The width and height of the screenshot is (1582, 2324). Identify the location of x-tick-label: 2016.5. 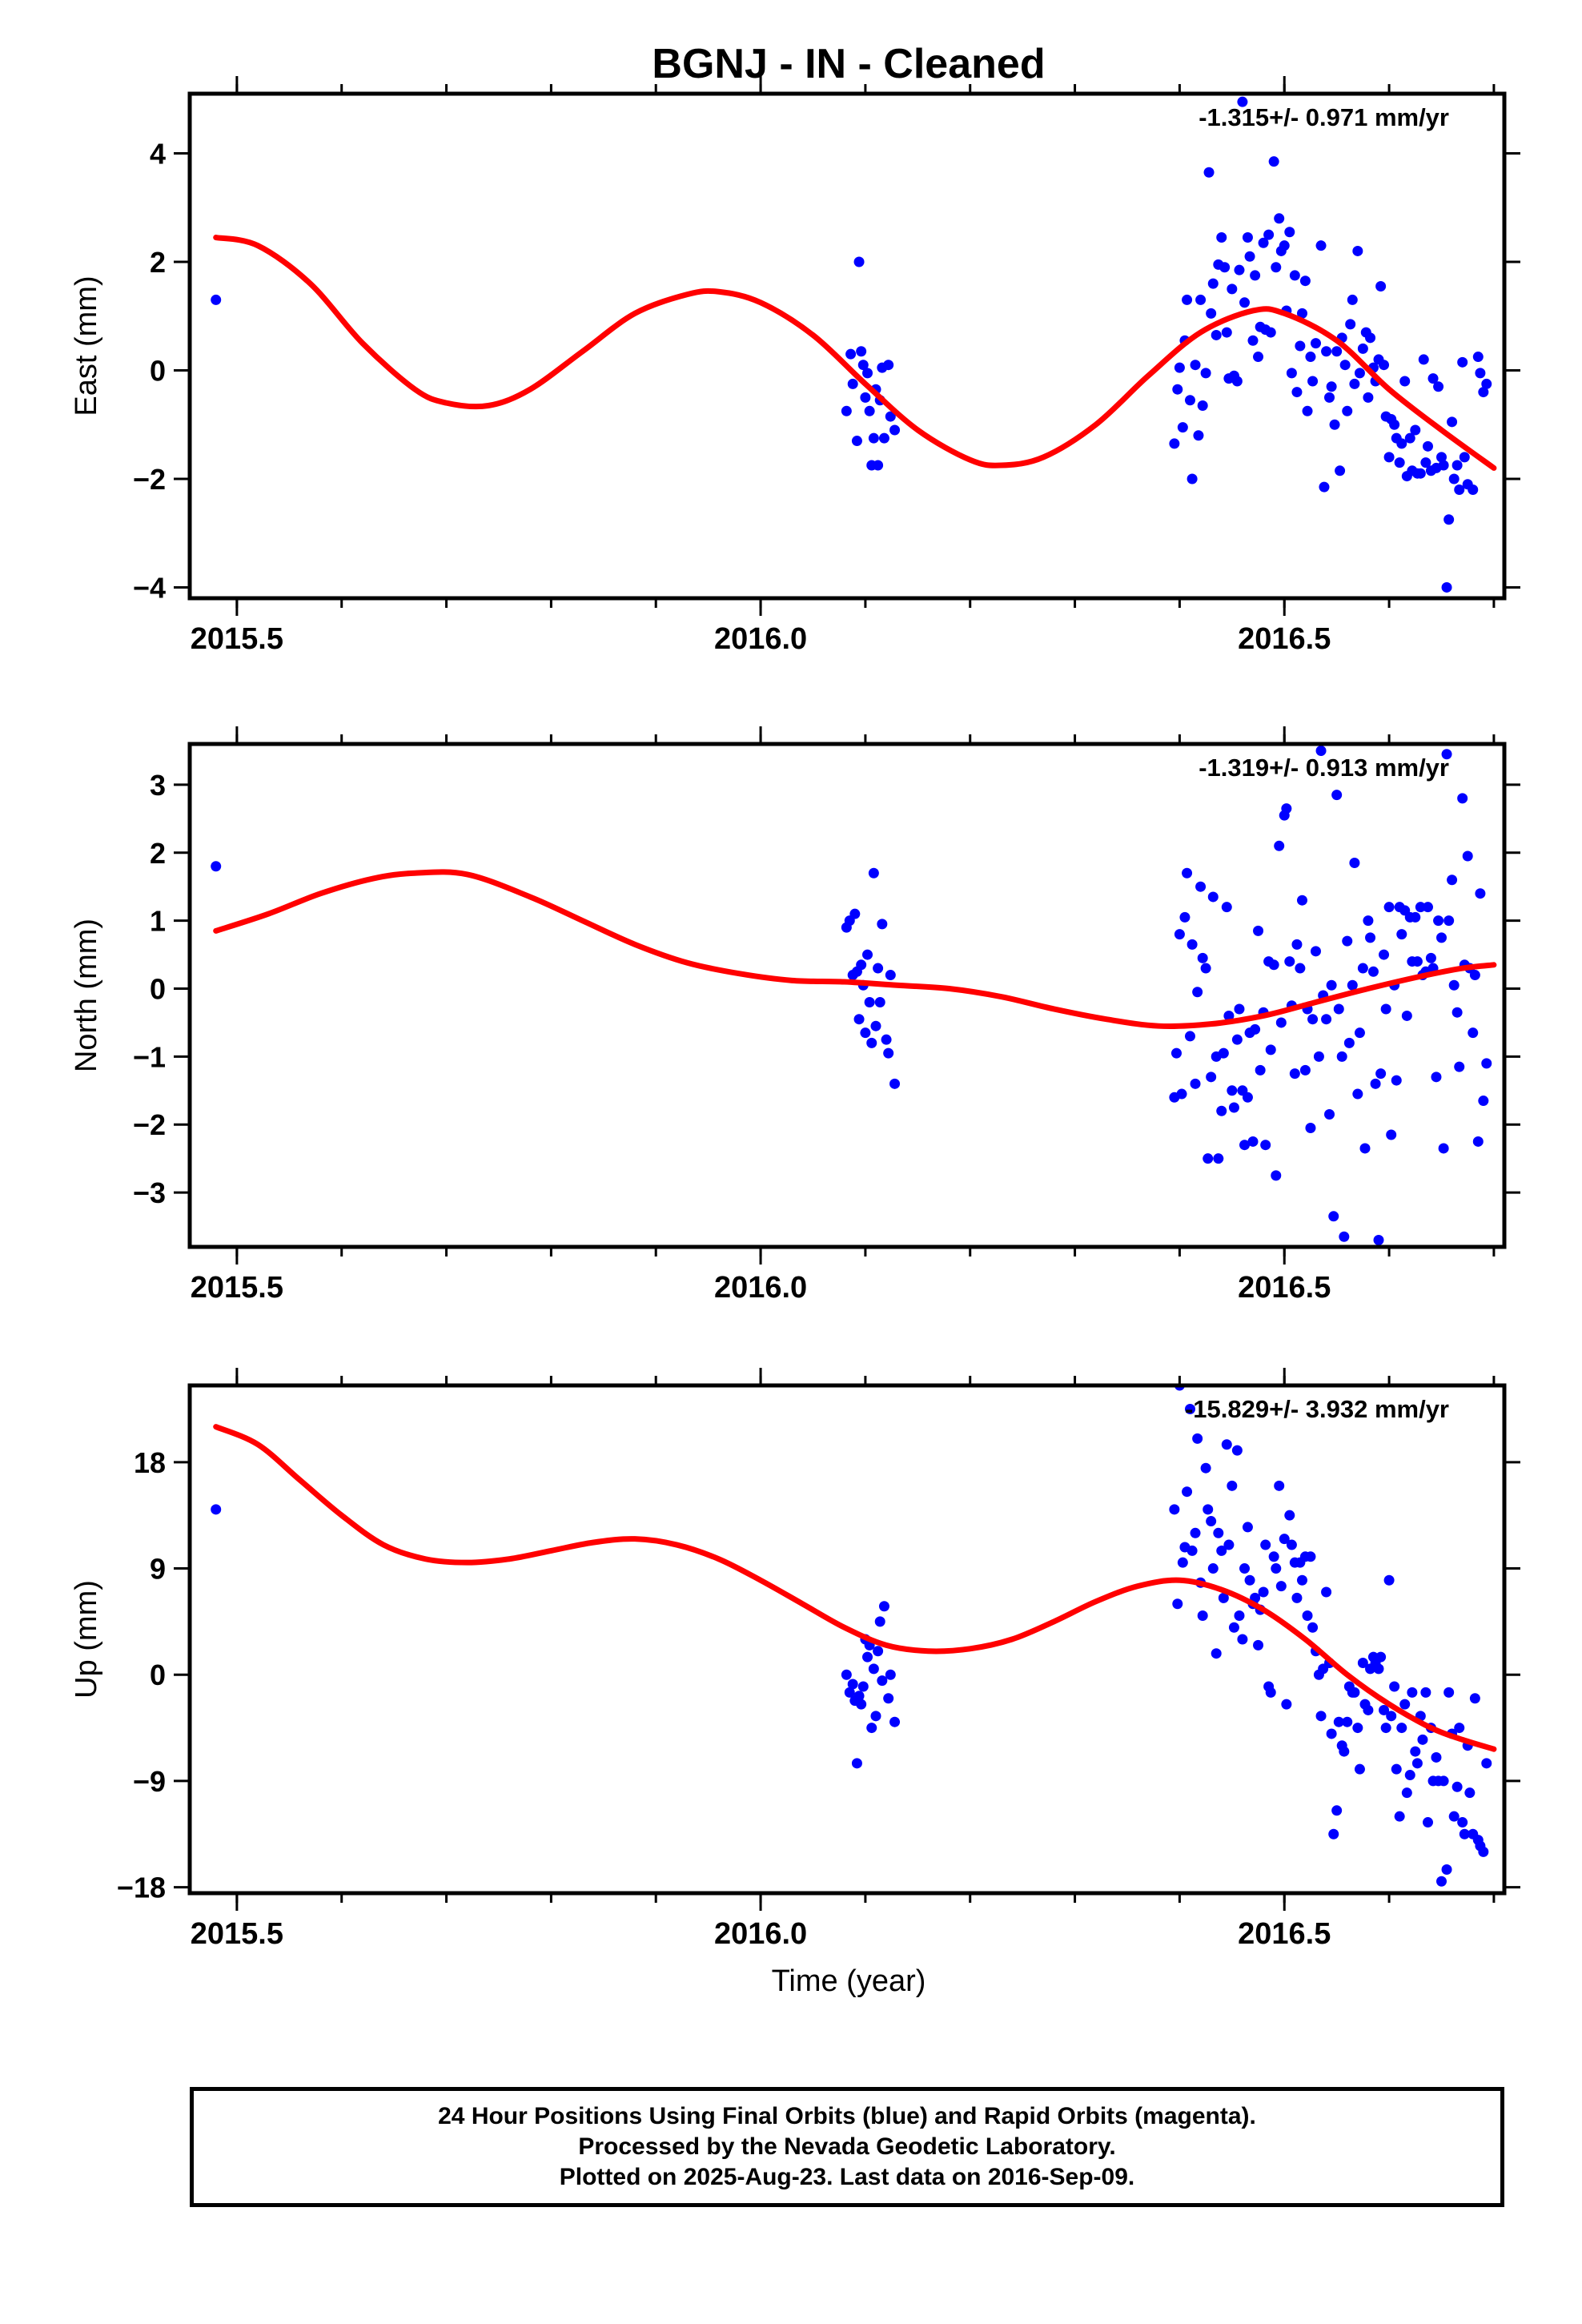
(1284, 1288).